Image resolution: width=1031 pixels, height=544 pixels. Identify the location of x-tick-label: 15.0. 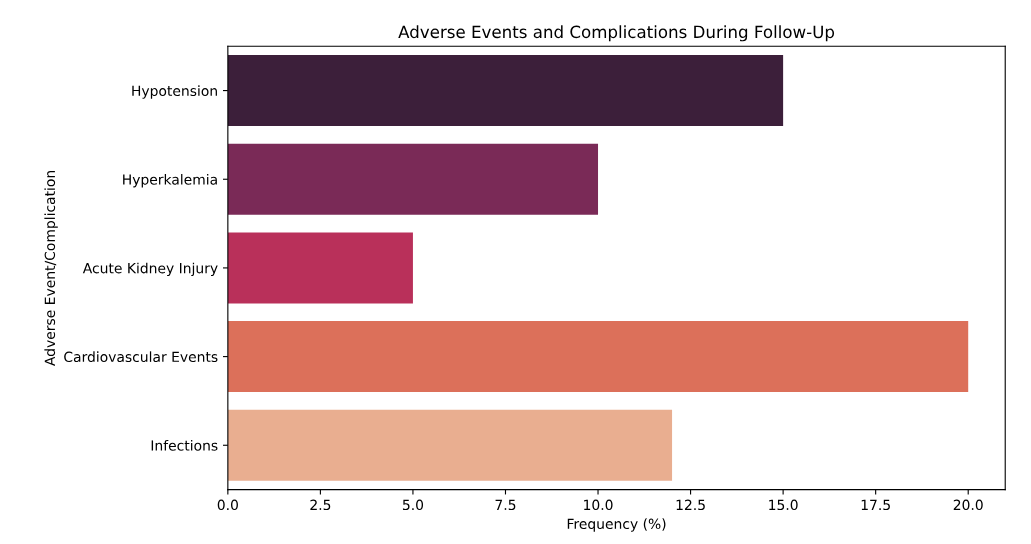
(783, 505).